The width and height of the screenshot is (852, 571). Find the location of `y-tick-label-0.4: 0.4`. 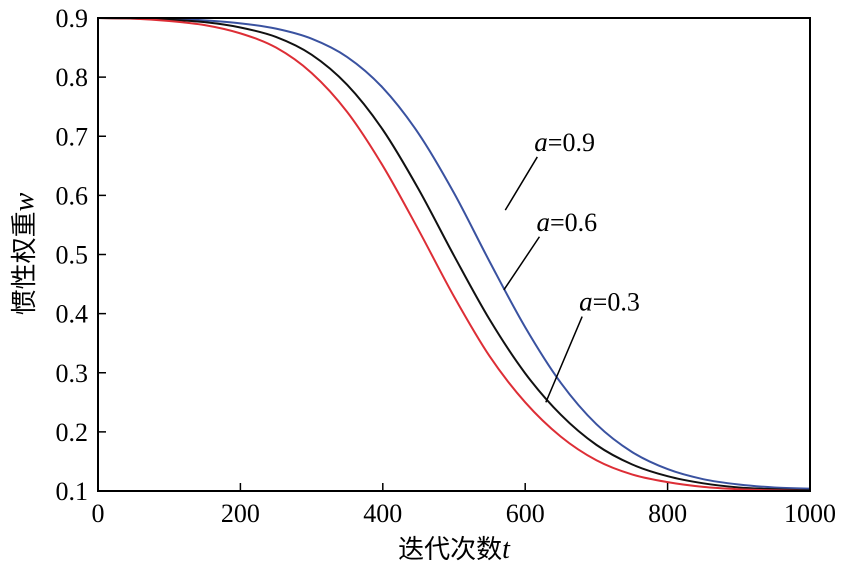

y-tick-label-0.4: 0.4 is located at coordinates (72, 314).